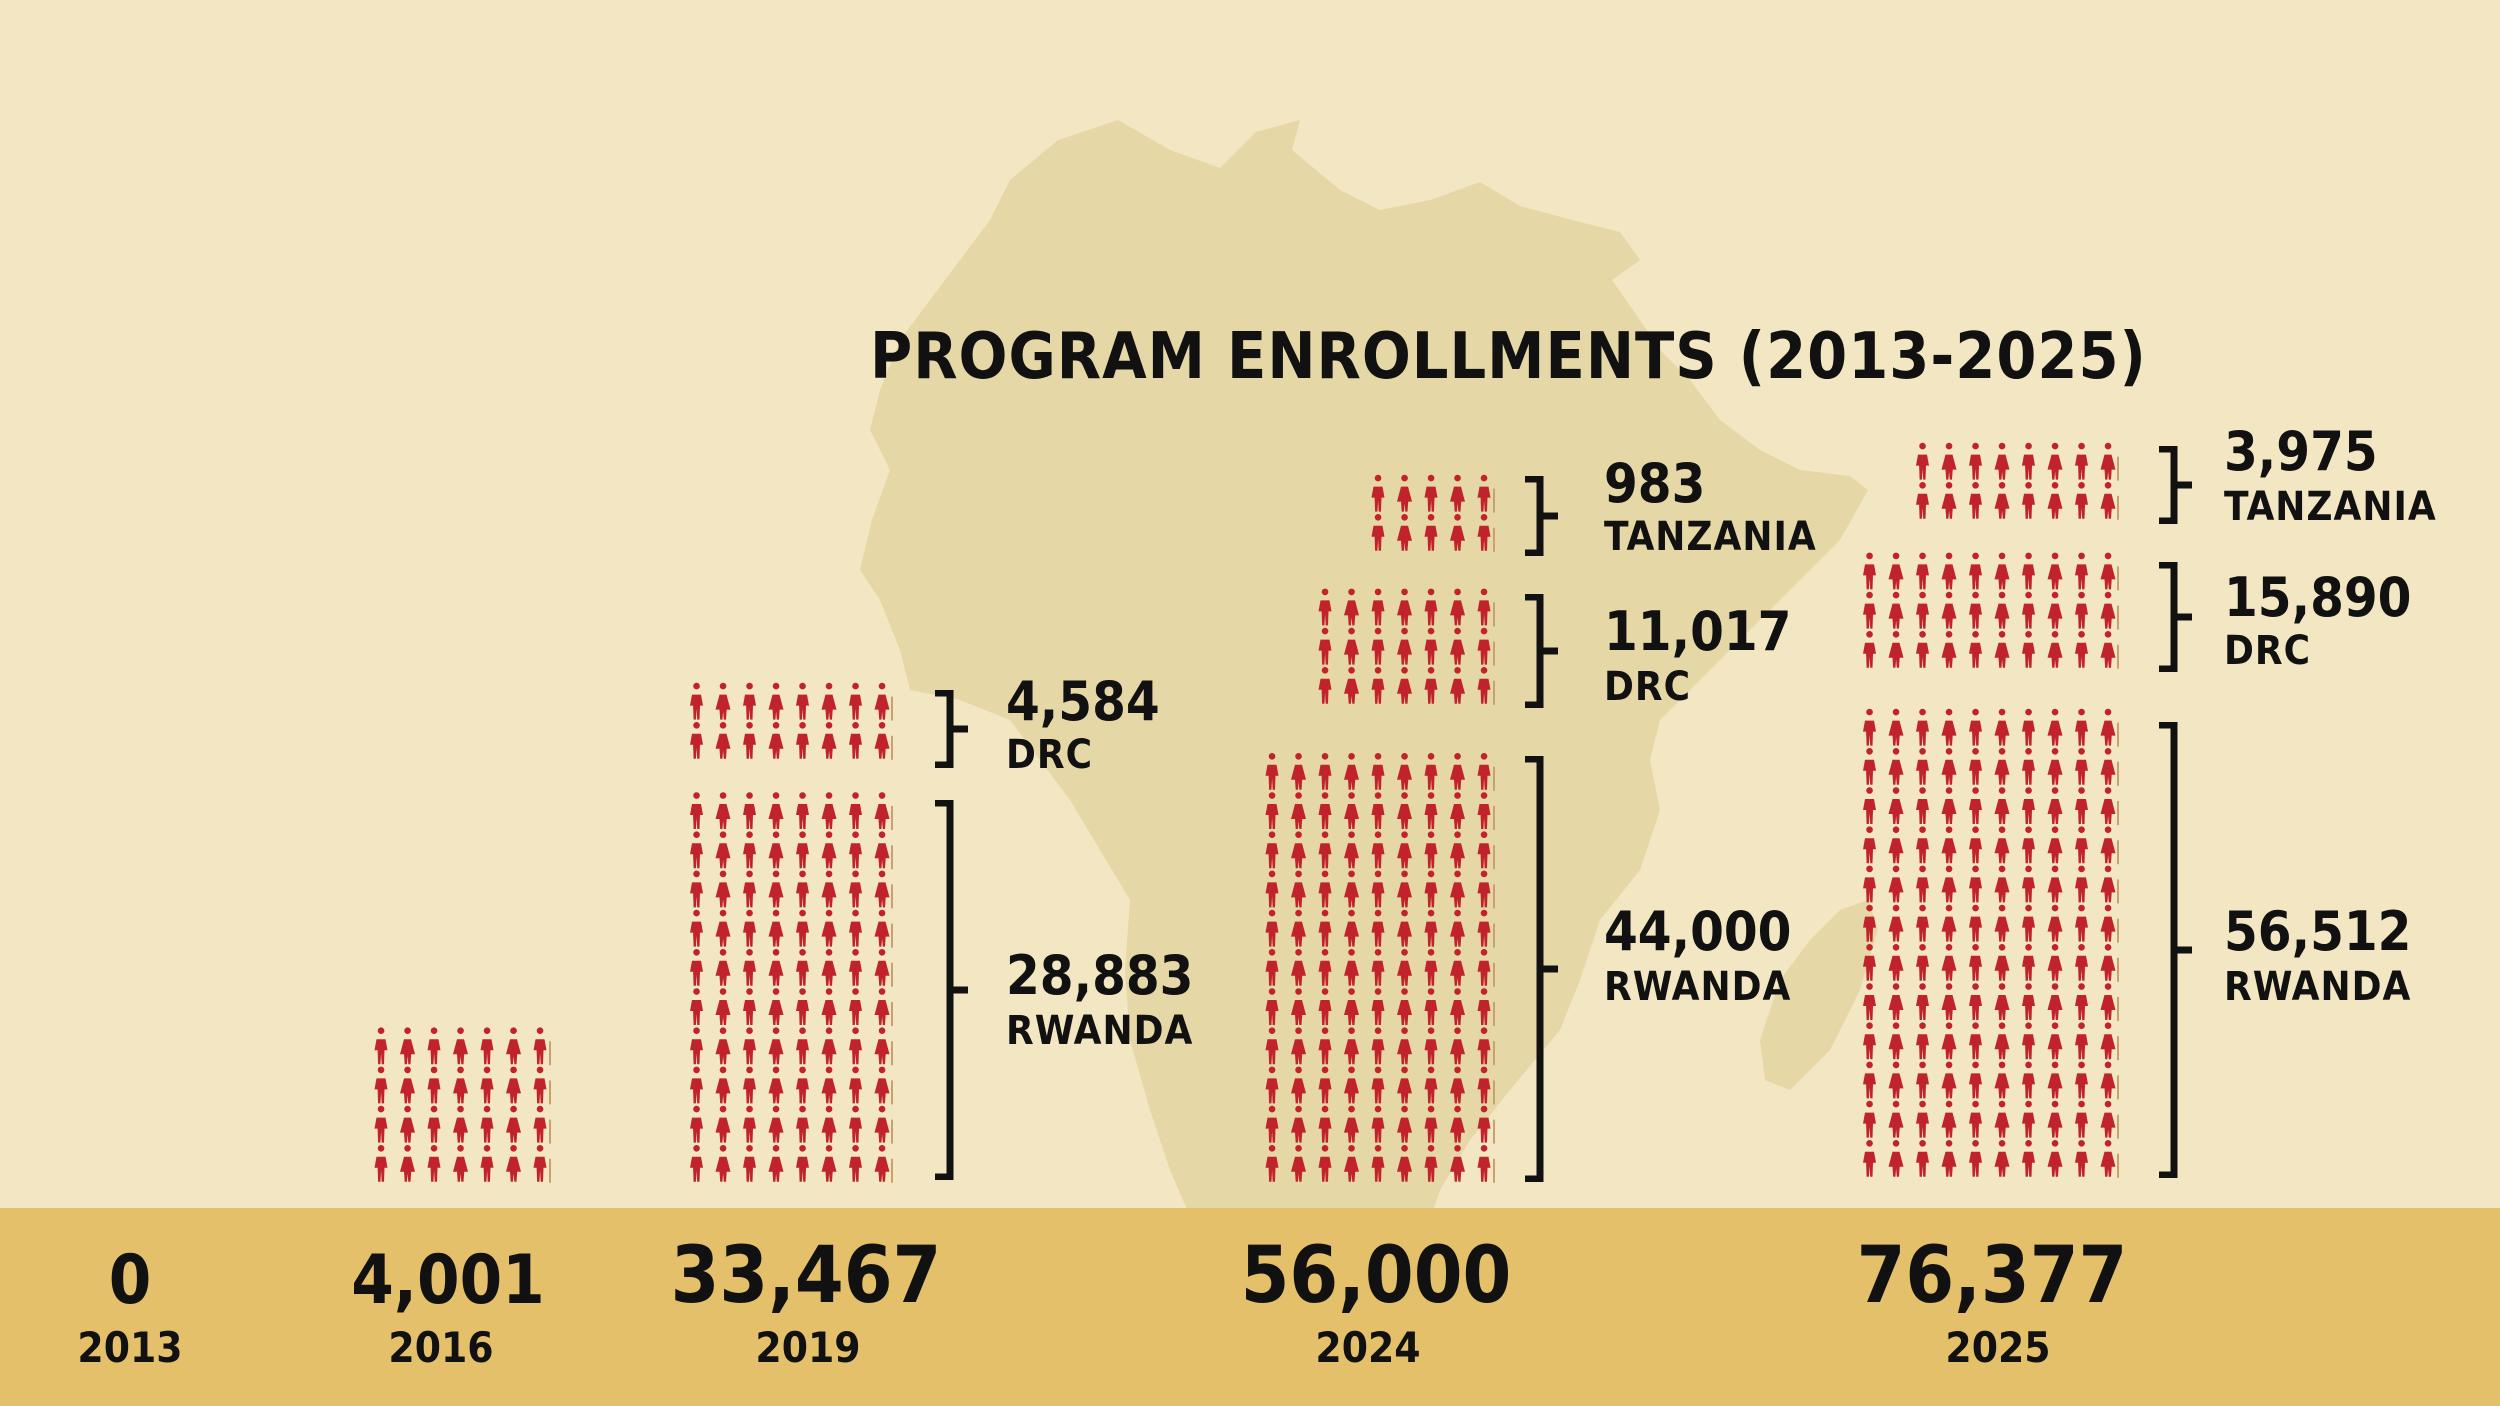 The image size is (2500, 1406). What do you see at coordinates (1991, 610) in the screenshot?
I see `icon-grid-2025-drc` at bounding box center [1991, 610].